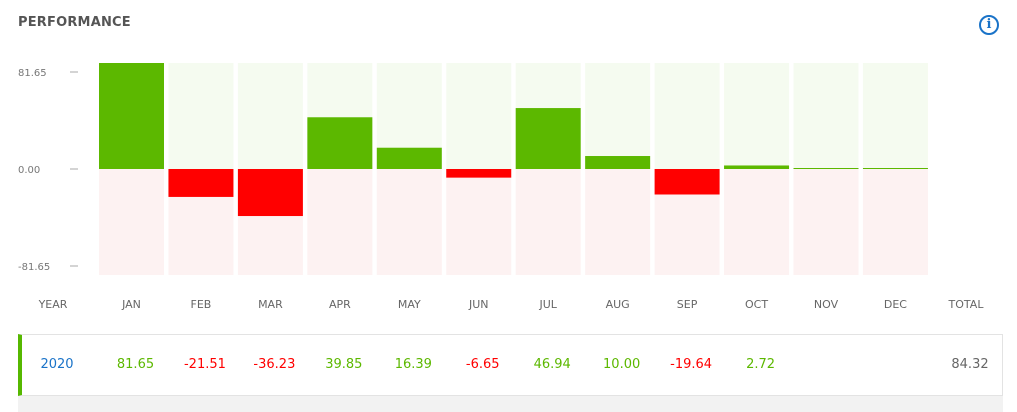 The height and width of the screenshot is (412, 1017). I want to click on header-month-may: MAY, so click(409, 304).